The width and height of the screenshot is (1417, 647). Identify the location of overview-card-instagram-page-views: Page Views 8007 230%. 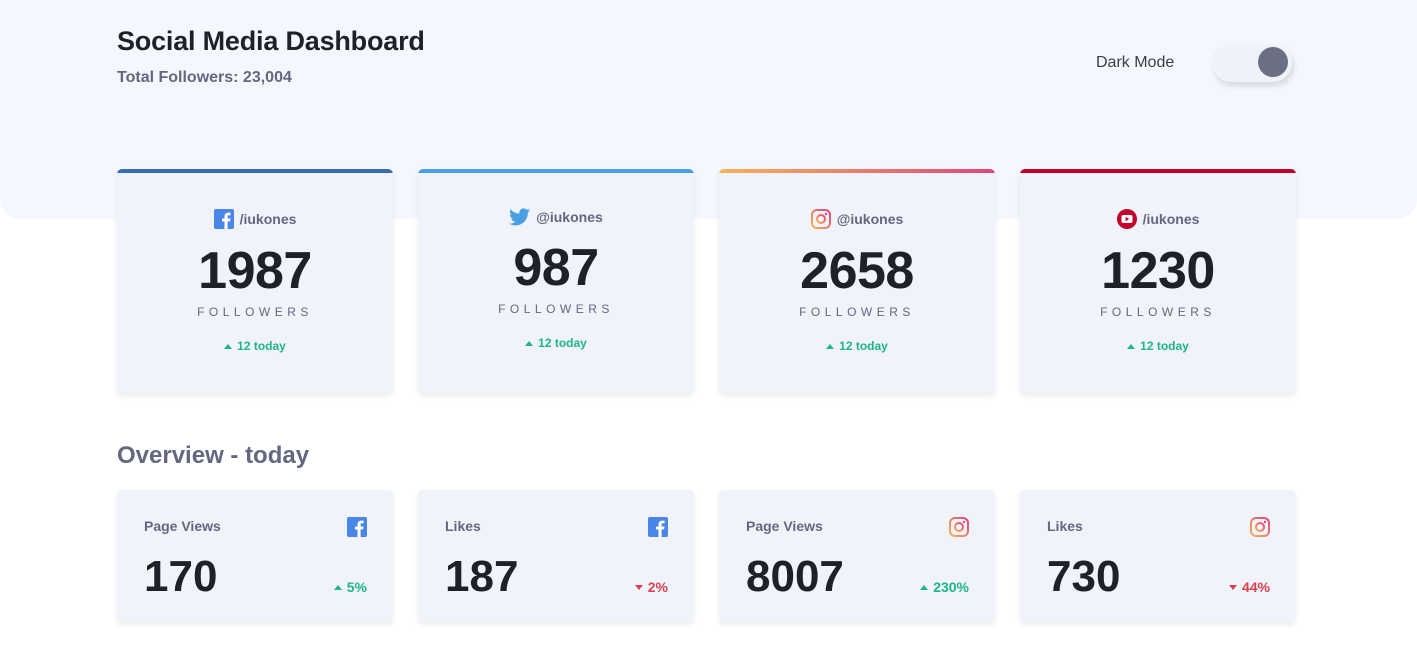
(857, 556).